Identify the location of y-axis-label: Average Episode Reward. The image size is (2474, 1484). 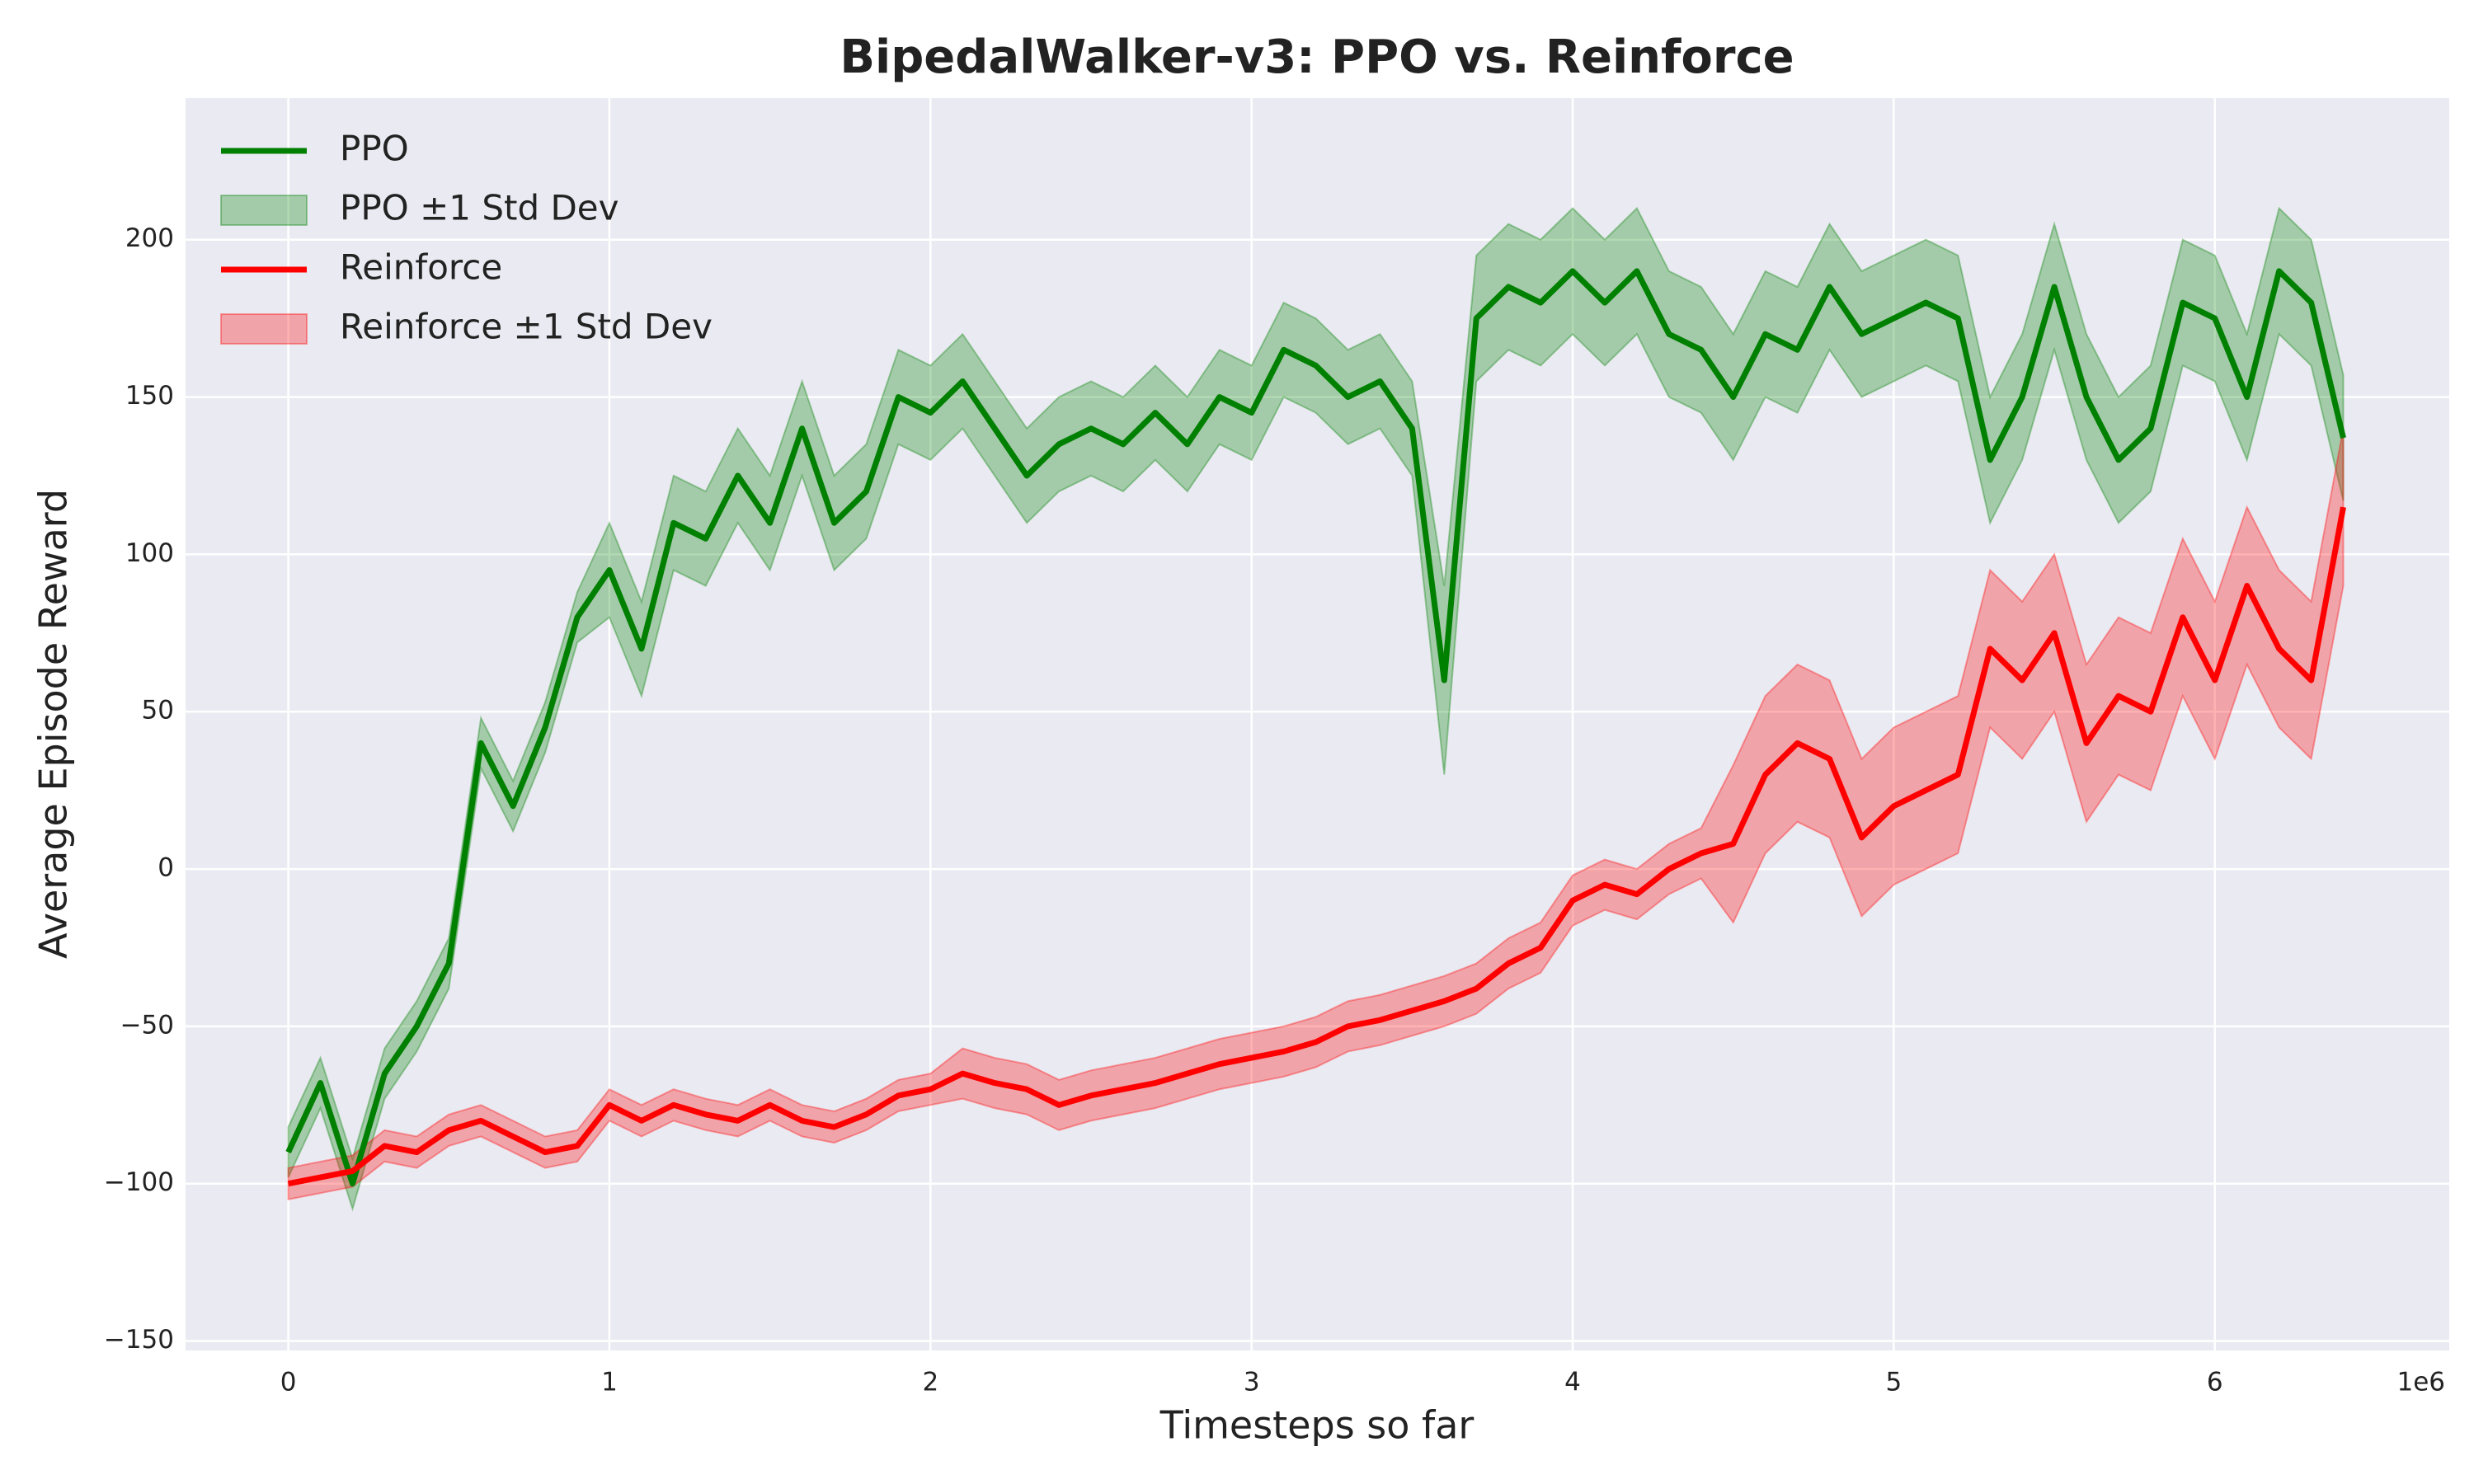
(53, 724).